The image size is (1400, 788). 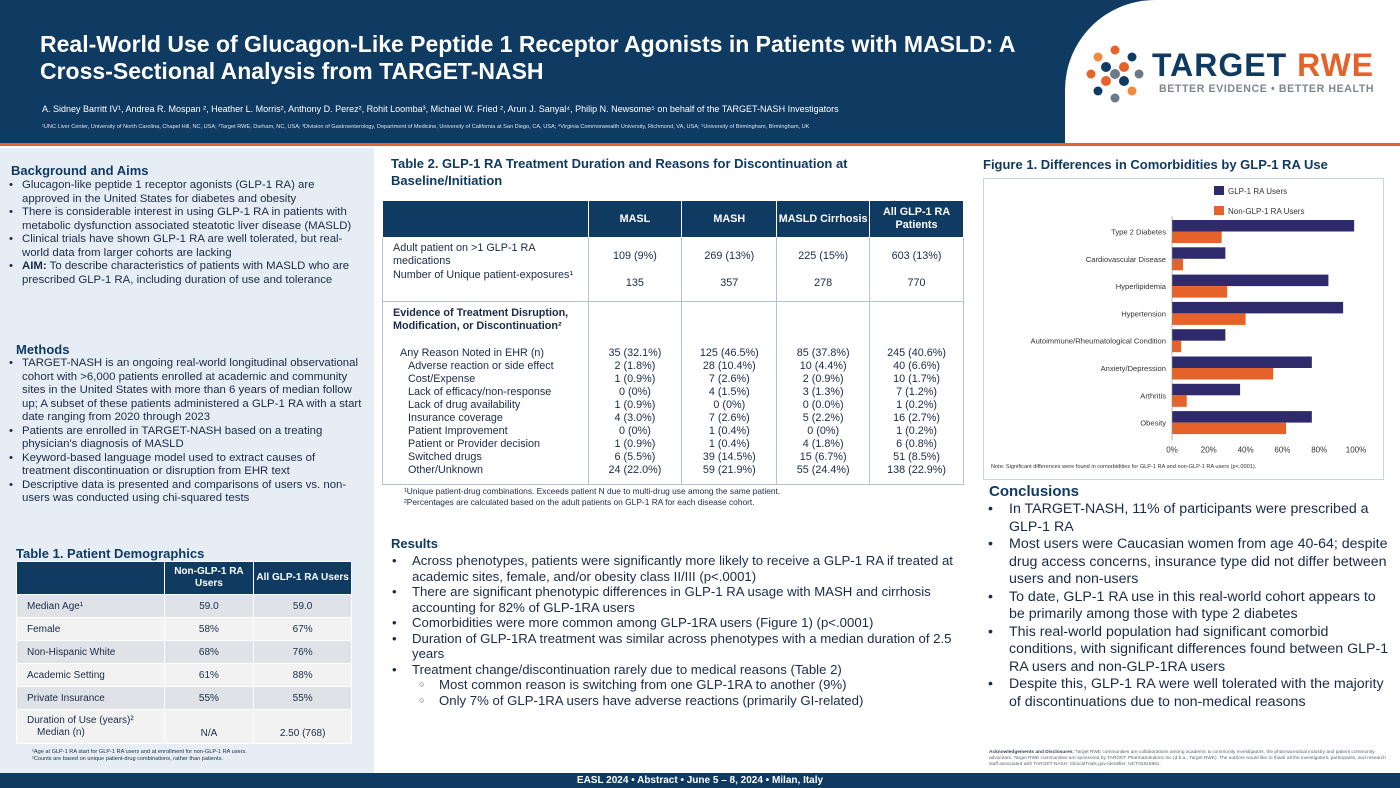 I want to click on list-item: 0 (0.0%), so click(x=823, y=405).